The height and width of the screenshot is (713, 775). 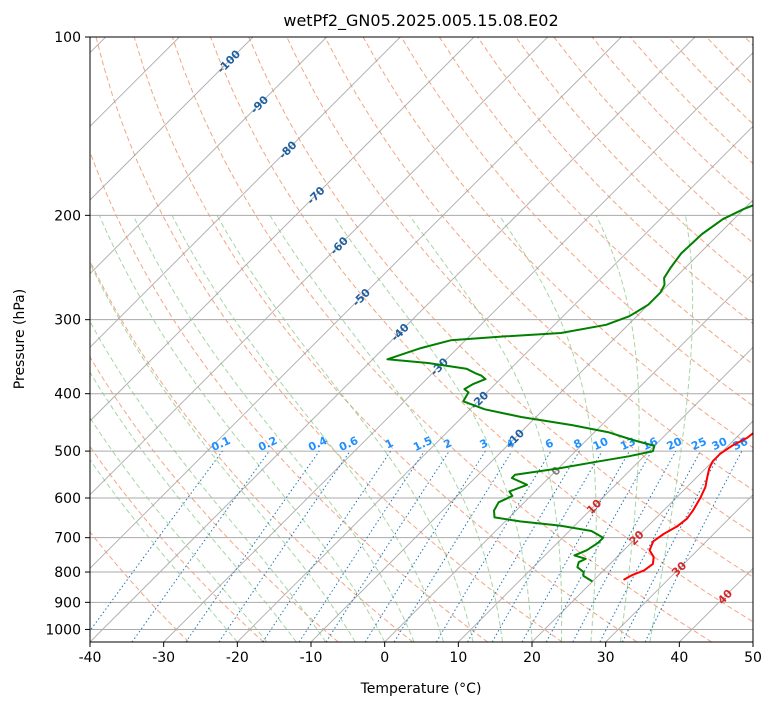 What do you see at coordinates (421, 689) in the screenshot?
I see `x-axis-label: Temperature (°C)` at bounding box center [421, 689].